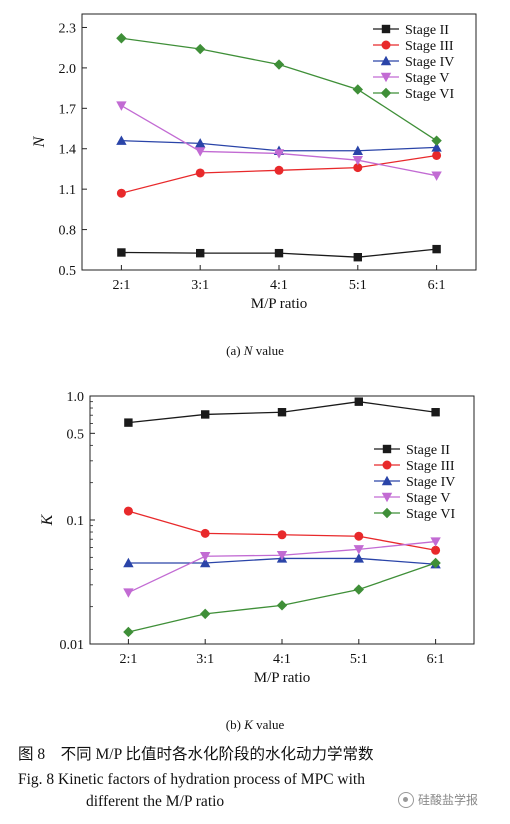 The width and height of the screenshot is (510, 824). I want to click on watermark-text: 硅酸盐学报, so click(448, 800).